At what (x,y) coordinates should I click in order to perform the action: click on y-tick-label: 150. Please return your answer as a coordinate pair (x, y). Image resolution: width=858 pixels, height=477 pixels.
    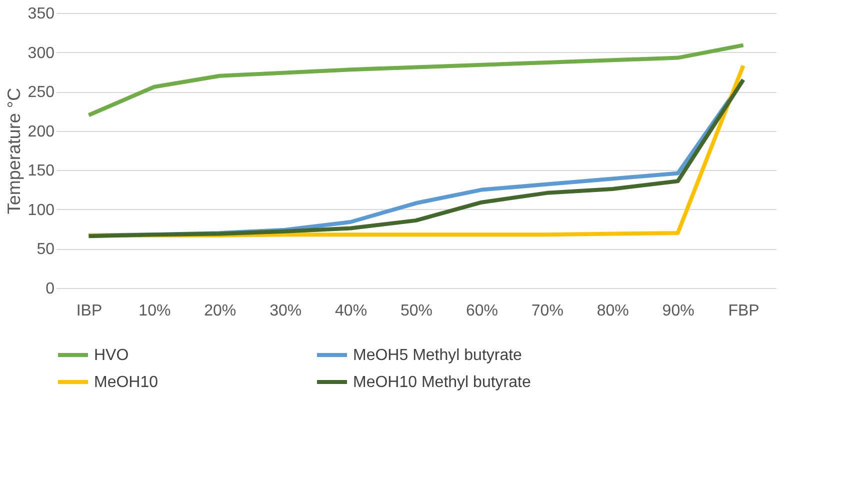
    Looking at the image, I should click on (41, 171).